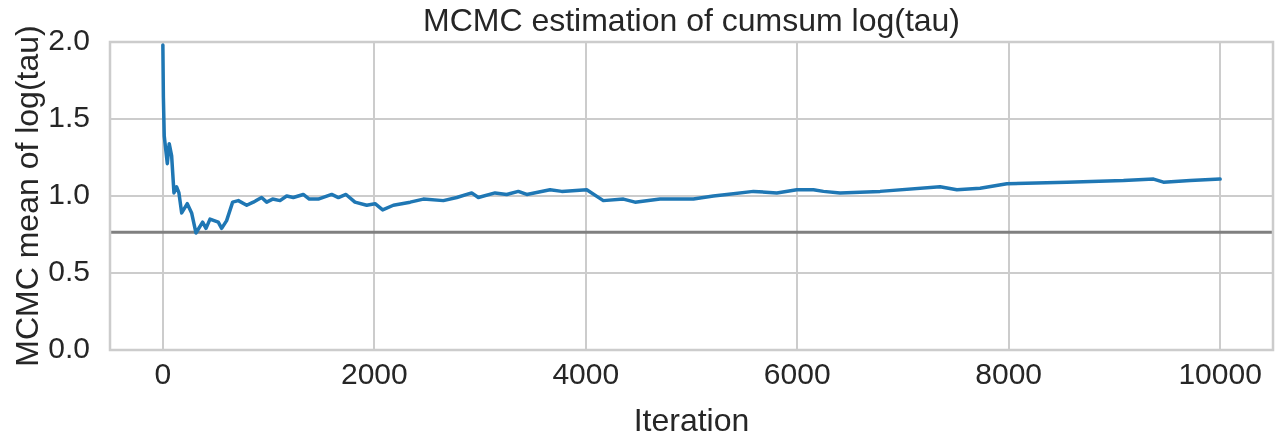 The height and width of the screenshot is (447, 1283). Describe the element at coordinates (27, 196) in the screenshot. I see `y-axis-title: MCMC mean of log(tau)` at that location.